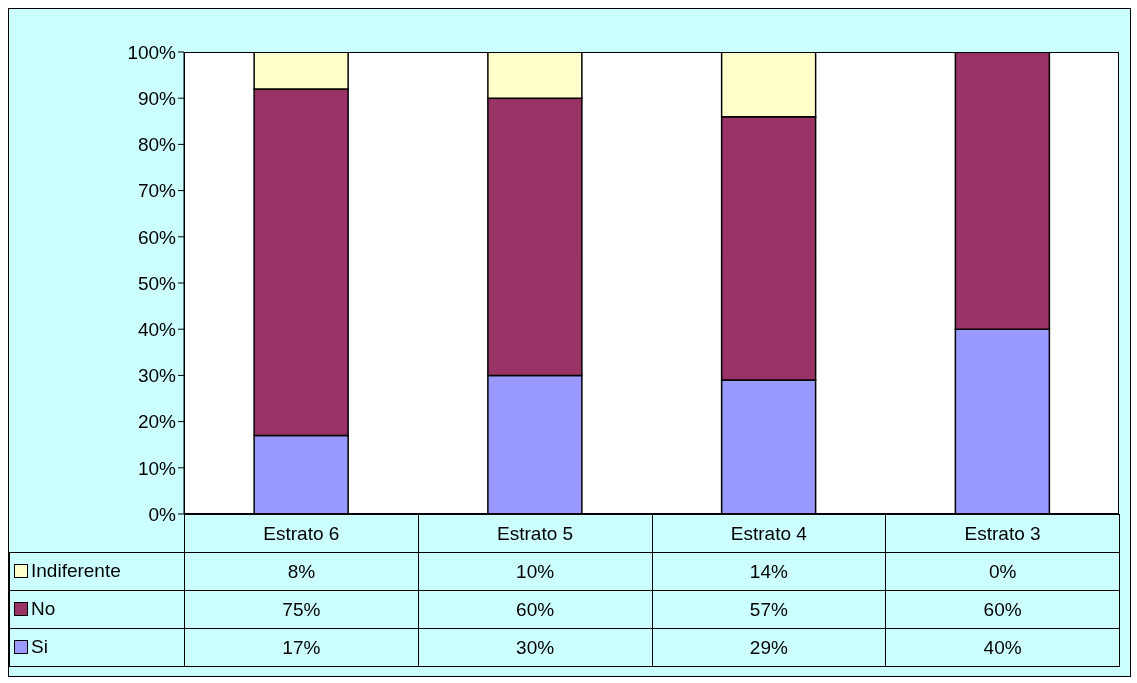  Describe the element at coordinates (157, 191) in the screenshot. I see `y-tick-label: 70%` at that location.